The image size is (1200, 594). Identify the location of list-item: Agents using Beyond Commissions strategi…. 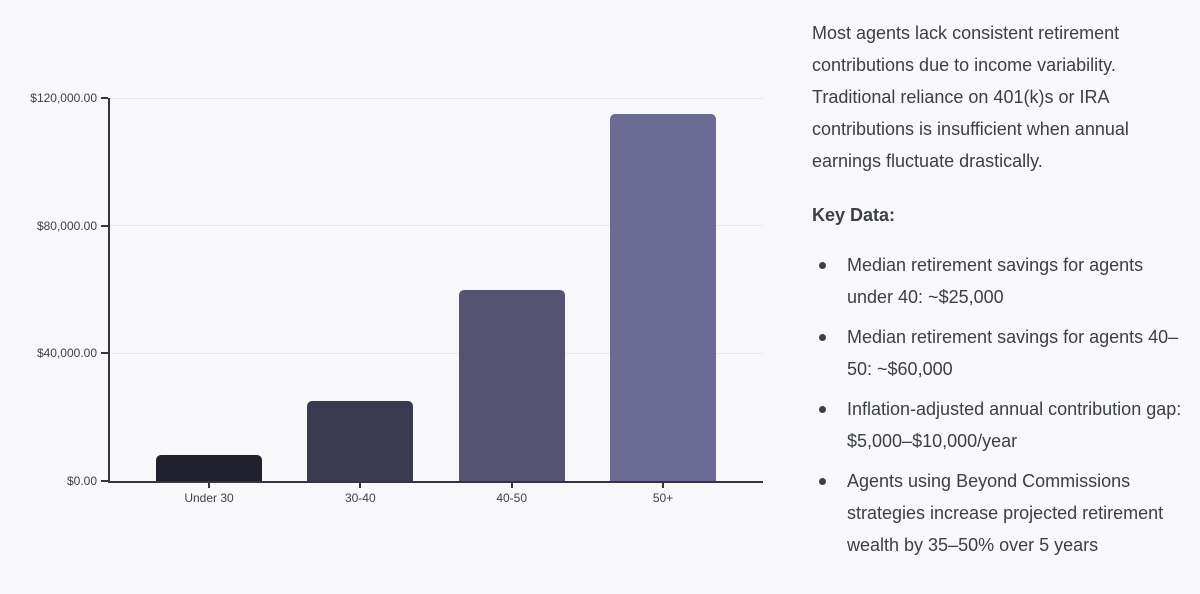
(1001, 513).